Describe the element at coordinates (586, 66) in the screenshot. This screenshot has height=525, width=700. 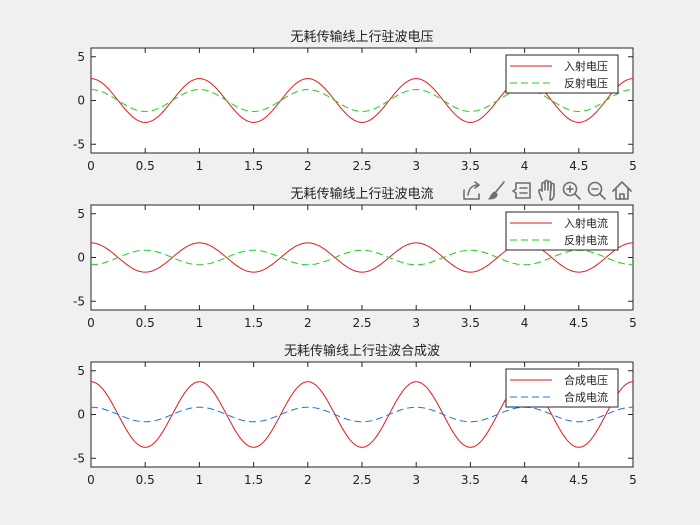
I see `legend-label: 入射电压` at that location.